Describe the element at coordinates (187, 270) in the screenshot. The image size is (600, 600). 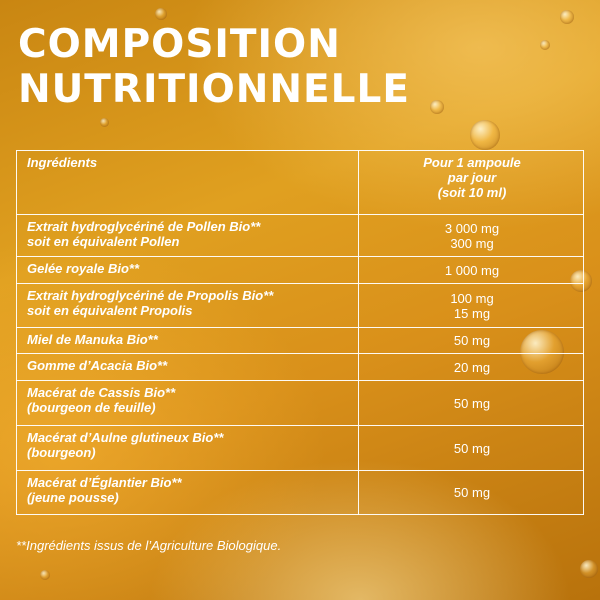
I see `ingredient-name: Gelée royale Bio**` at that location.